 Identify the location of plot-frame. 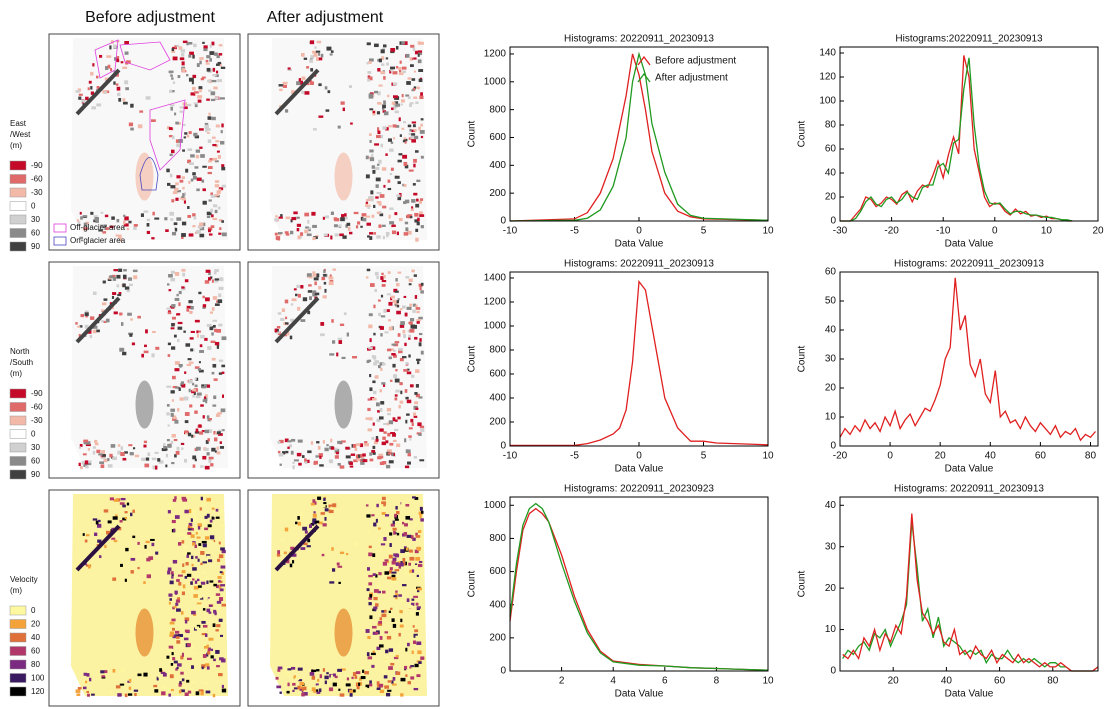
(639, 359).